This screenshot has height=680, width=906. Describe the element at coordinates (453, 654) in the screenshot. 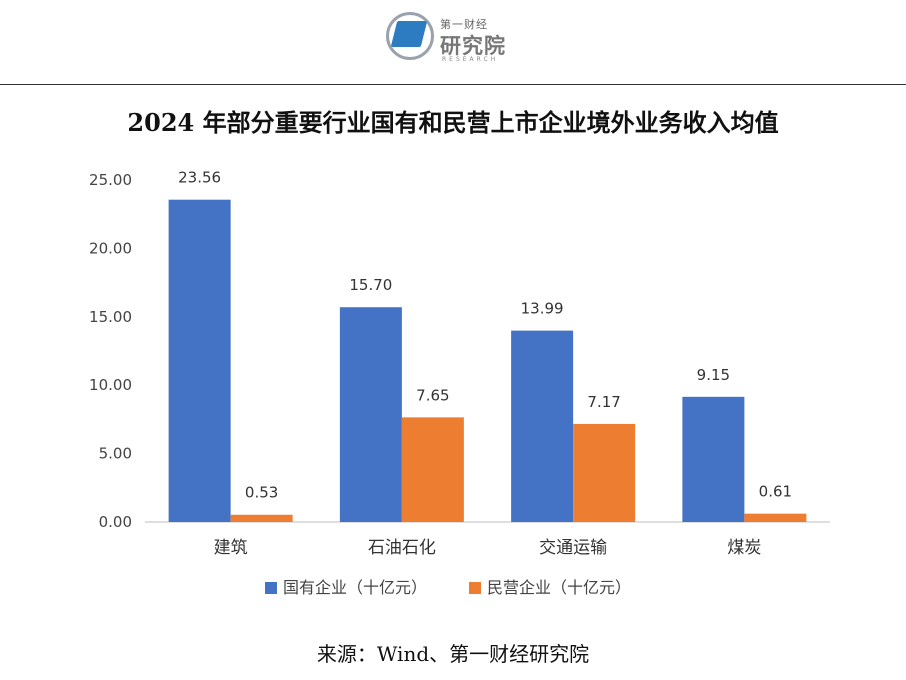

I see `source-note: 来源：Wind、第一财经研究院` at that location.